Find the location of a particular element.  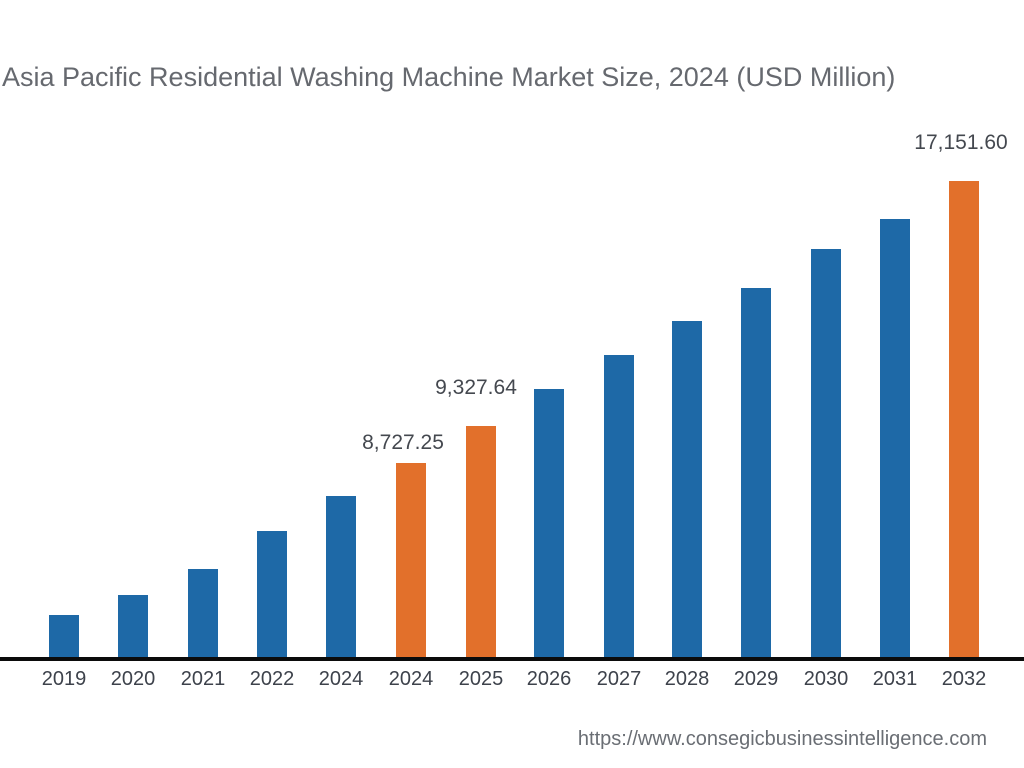

x-axis-label-2028: 2028 is located at coordinates (687, 679).